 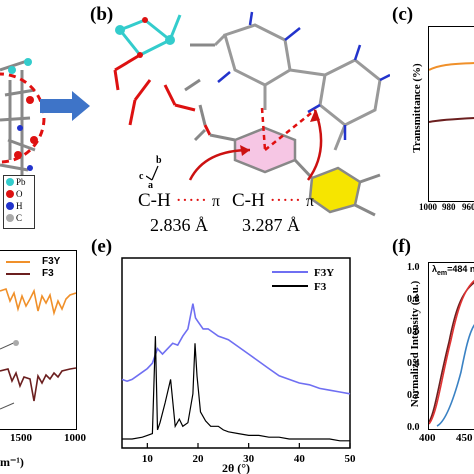 I want to click on interaction-1: C-H ····· π, so click(x=179, y=201).